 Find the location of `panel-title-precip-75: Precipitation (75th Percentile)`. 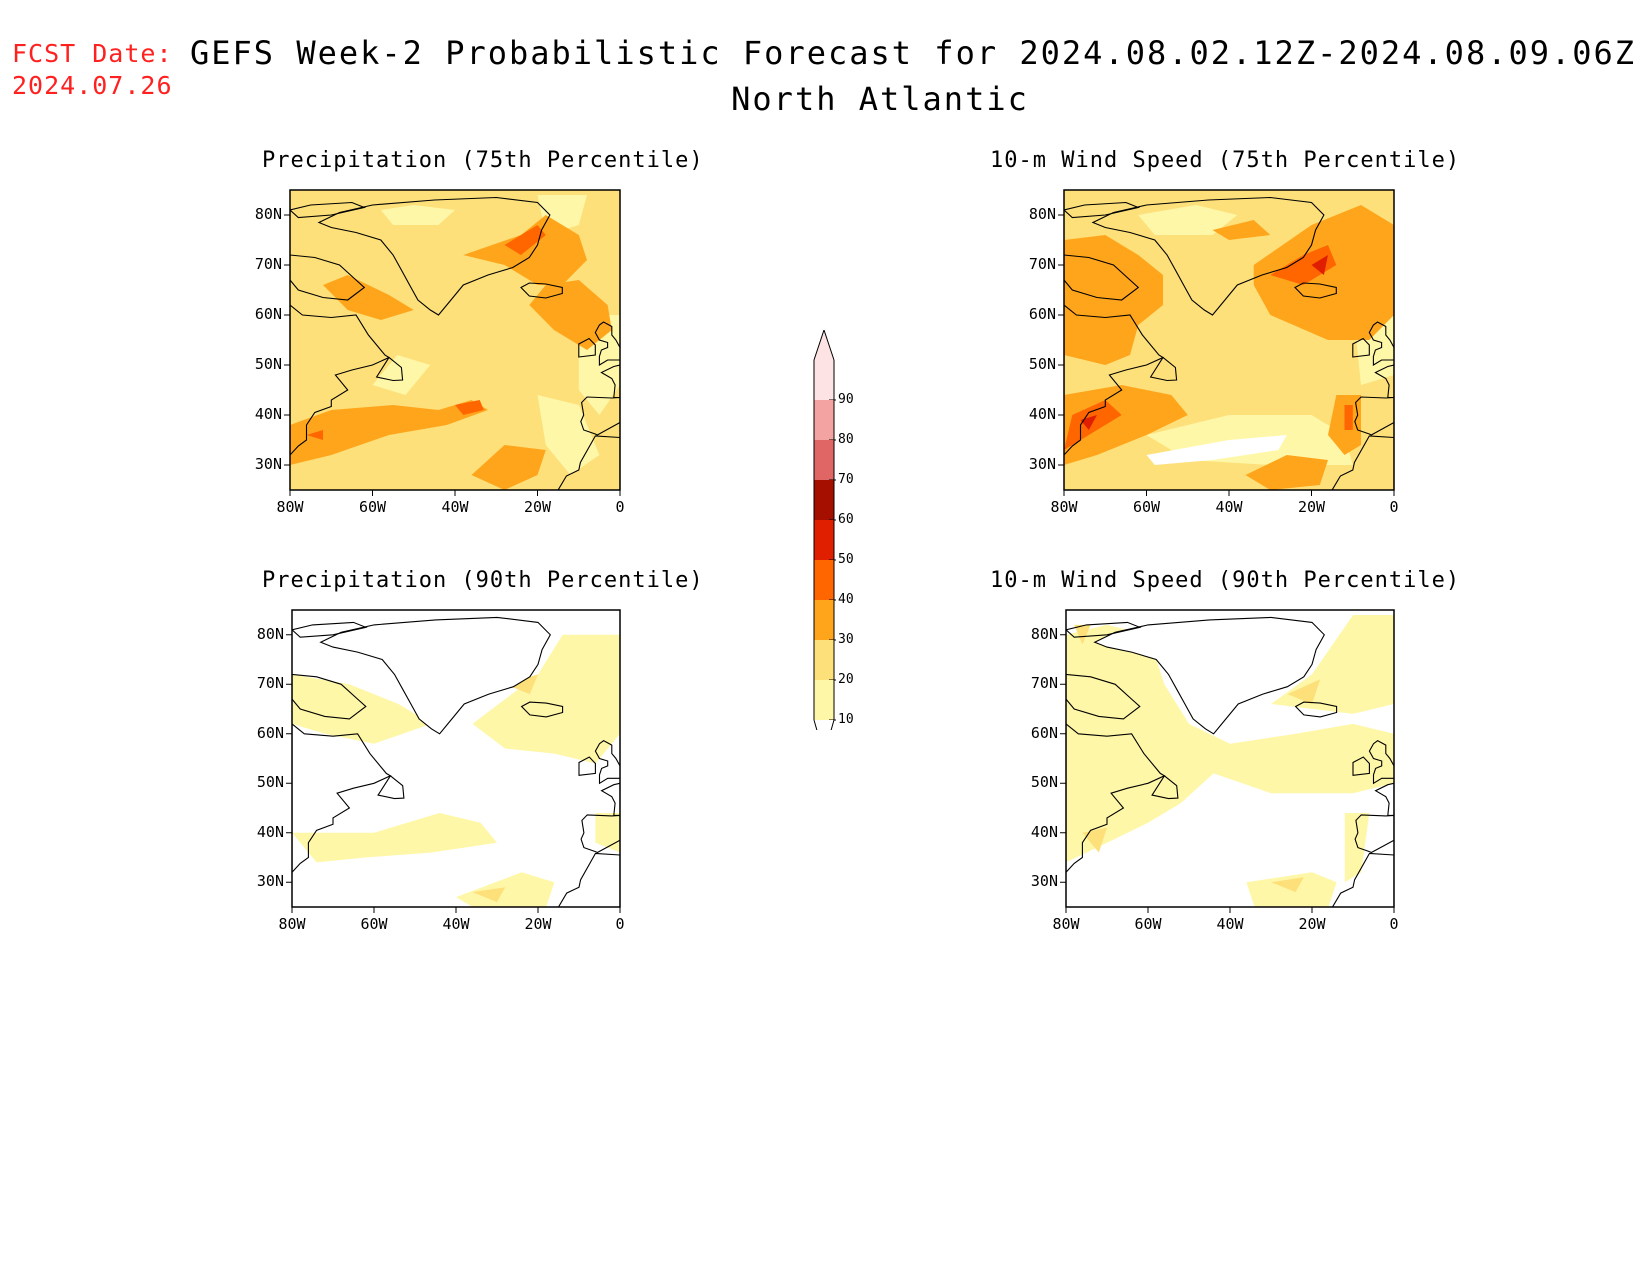

panel-title-precip-75: Precipitation (75th Percentile) is located at coordinates (483, 160).